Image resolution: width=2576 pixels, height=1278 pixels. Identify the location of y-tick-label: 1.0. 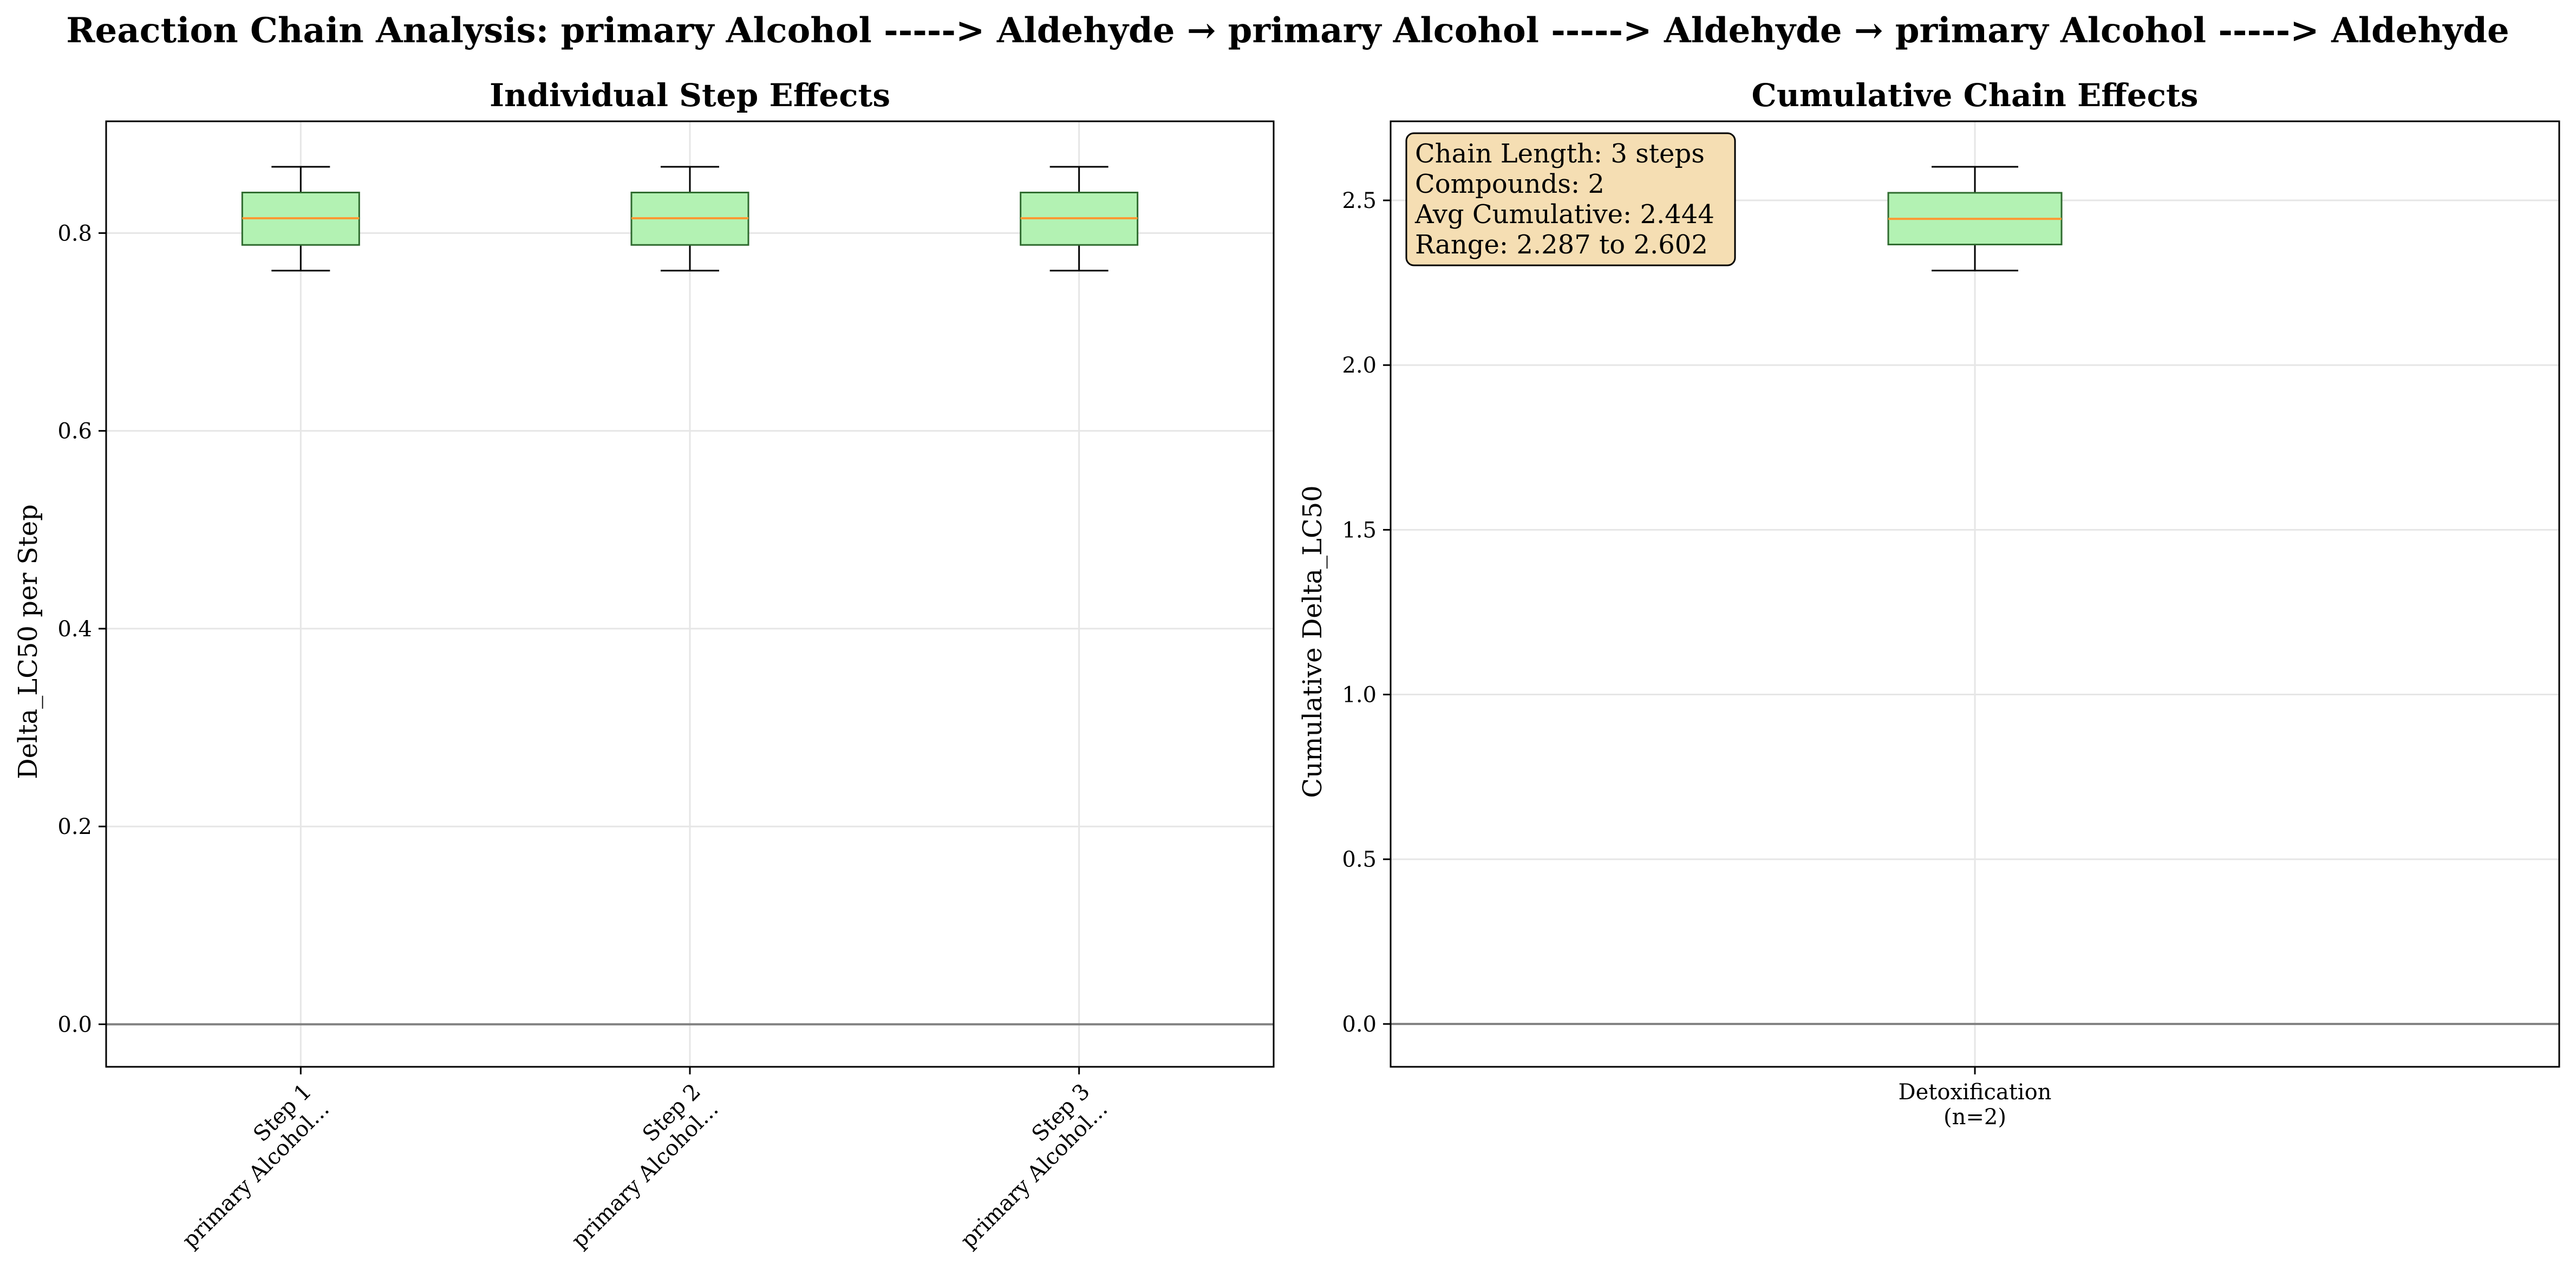
(1359, 695).